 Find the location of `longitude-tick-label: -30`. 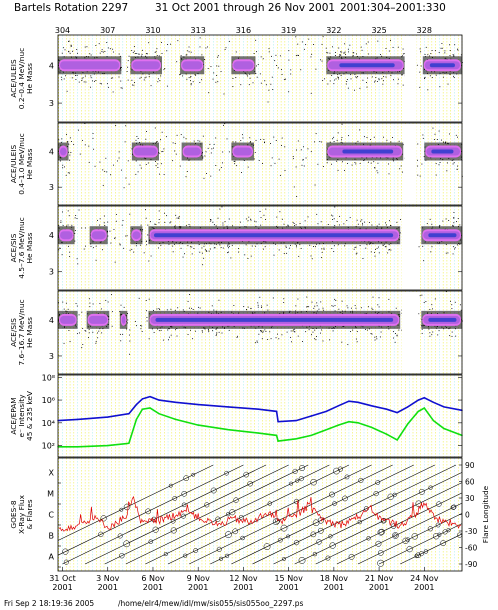

longitude-tick-label: -30 is located at coordinates (471, 531).